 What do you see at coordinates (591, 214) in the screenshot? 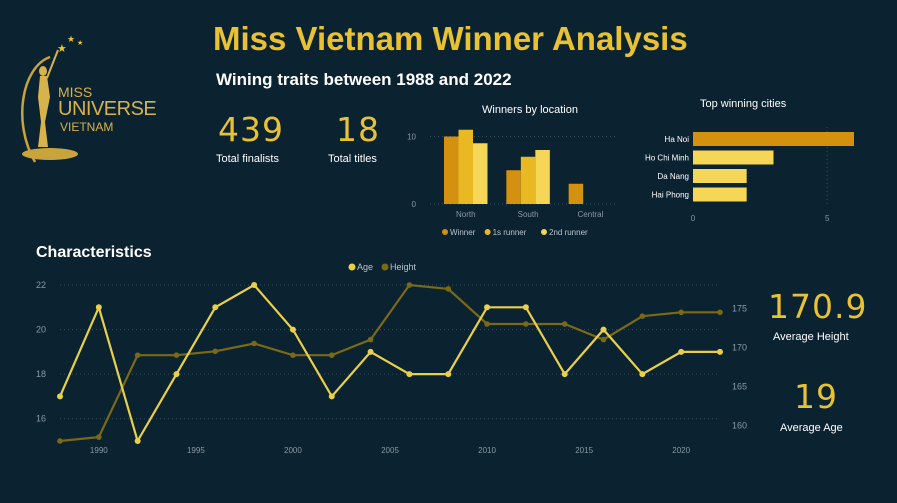
I see `location-xtick: Central` at bounding box center [591, 214].